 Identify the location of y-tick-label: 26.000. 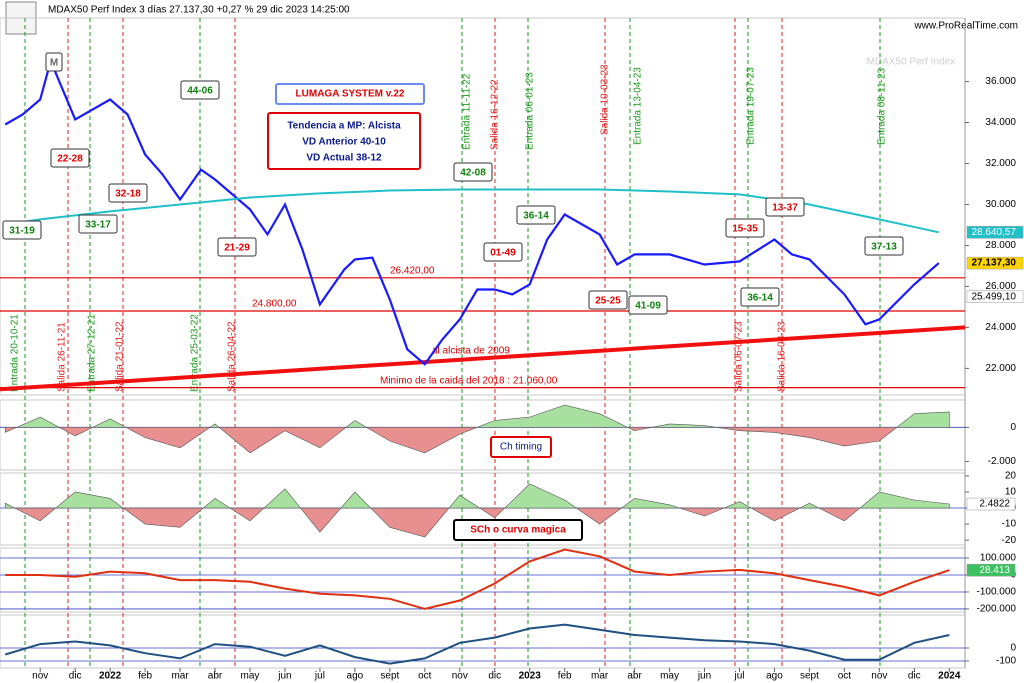
(1000, 286).